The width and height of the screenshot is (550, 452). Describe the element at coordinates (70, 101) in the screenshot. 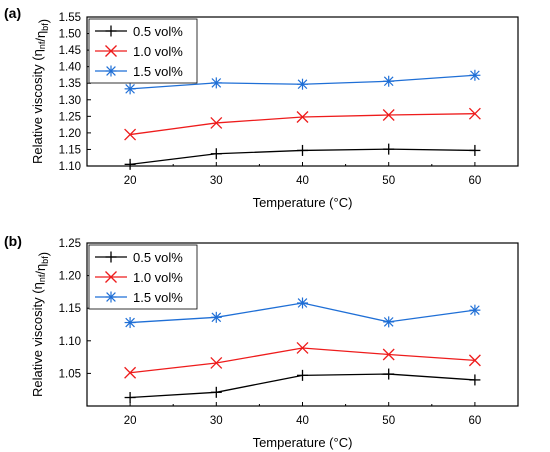

I see `y-tick-label: 1.30` at that location.